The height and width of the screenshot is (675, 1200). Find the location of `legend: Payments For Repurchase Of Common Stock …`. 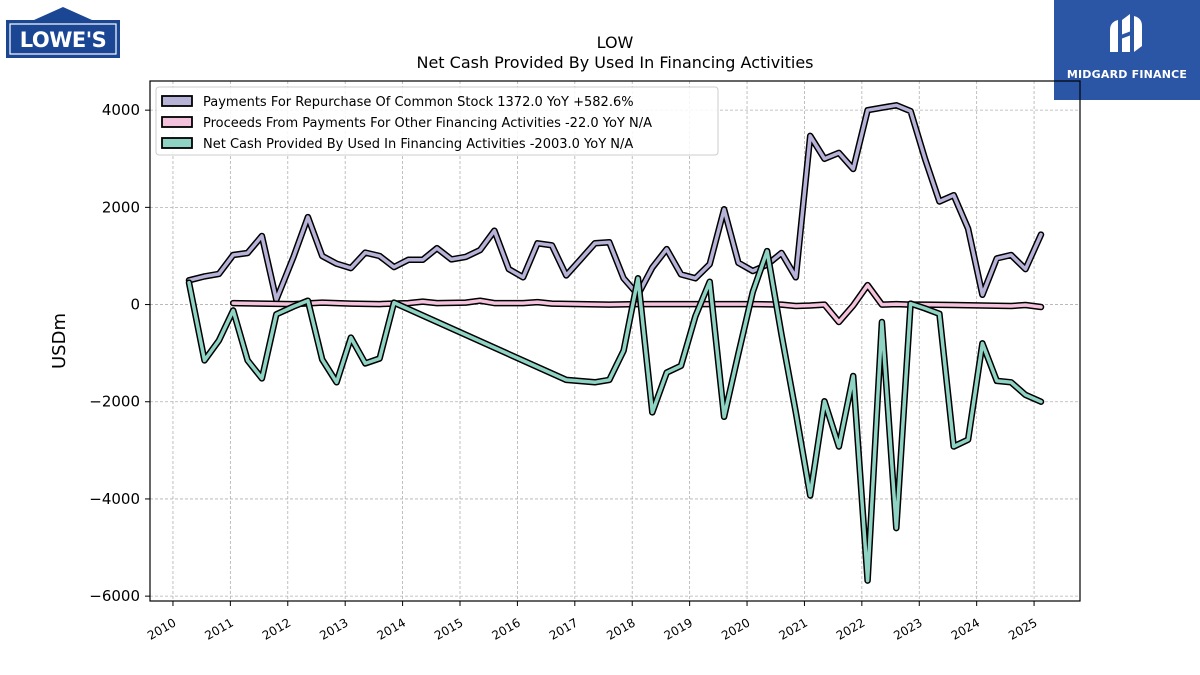

legend: Payments For Repurchase Of Common Stock … is located at coordinates (437, 121).